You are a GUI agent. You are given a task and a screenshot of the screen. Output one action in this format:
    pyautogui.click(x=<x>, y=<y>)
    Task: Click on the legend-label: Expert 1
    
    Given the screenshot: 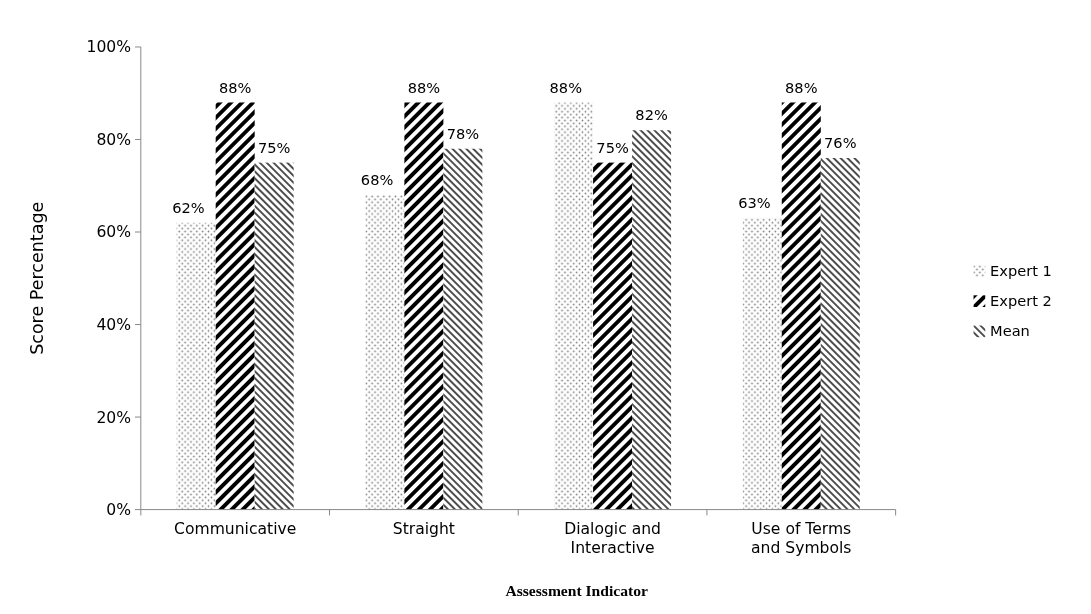 What is the action you would take?
    pyautogui.click(x=1021, y=271)
    